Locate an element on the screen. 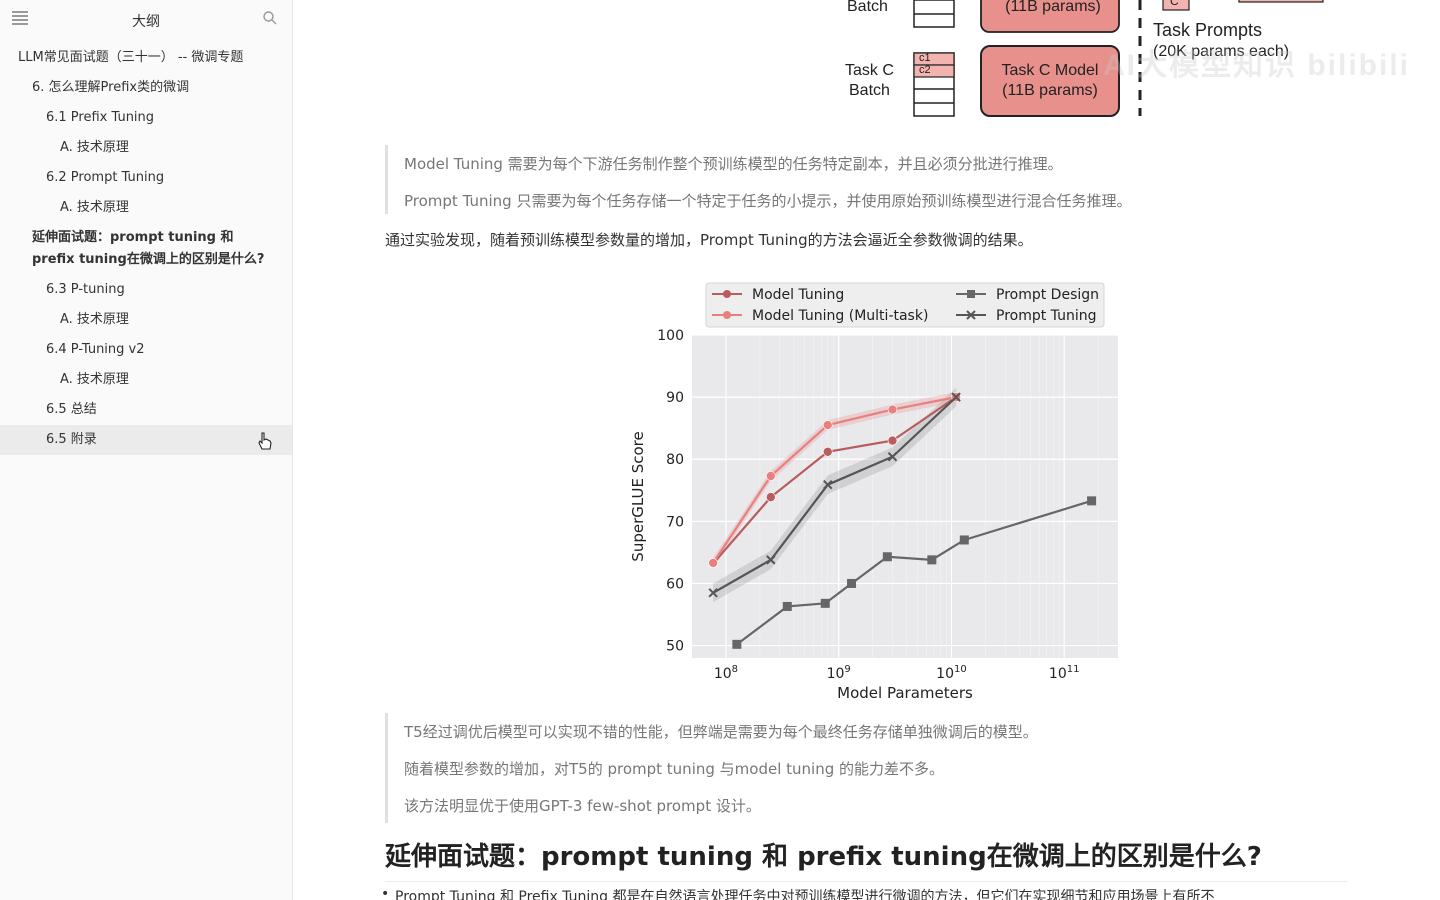  outline-item-label: 6.4 P-Tuning v2 is located at coordinates (95, 349).